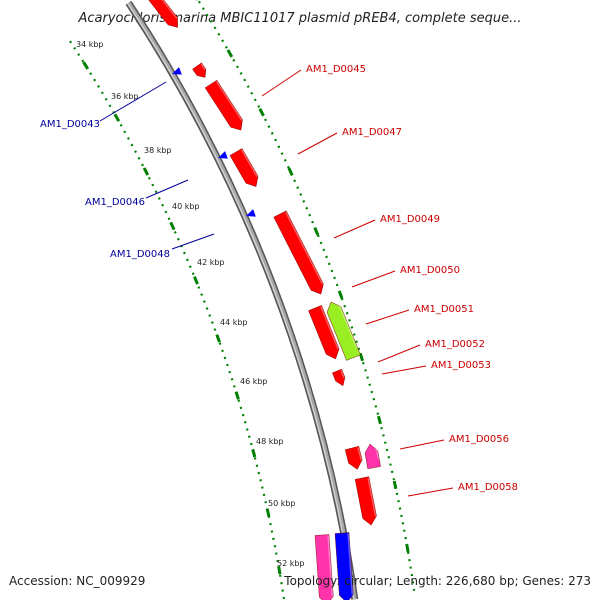 The image size is (600, 600). I want to click on tick-label-42kbp: 42 kbp, so click(211, 262).